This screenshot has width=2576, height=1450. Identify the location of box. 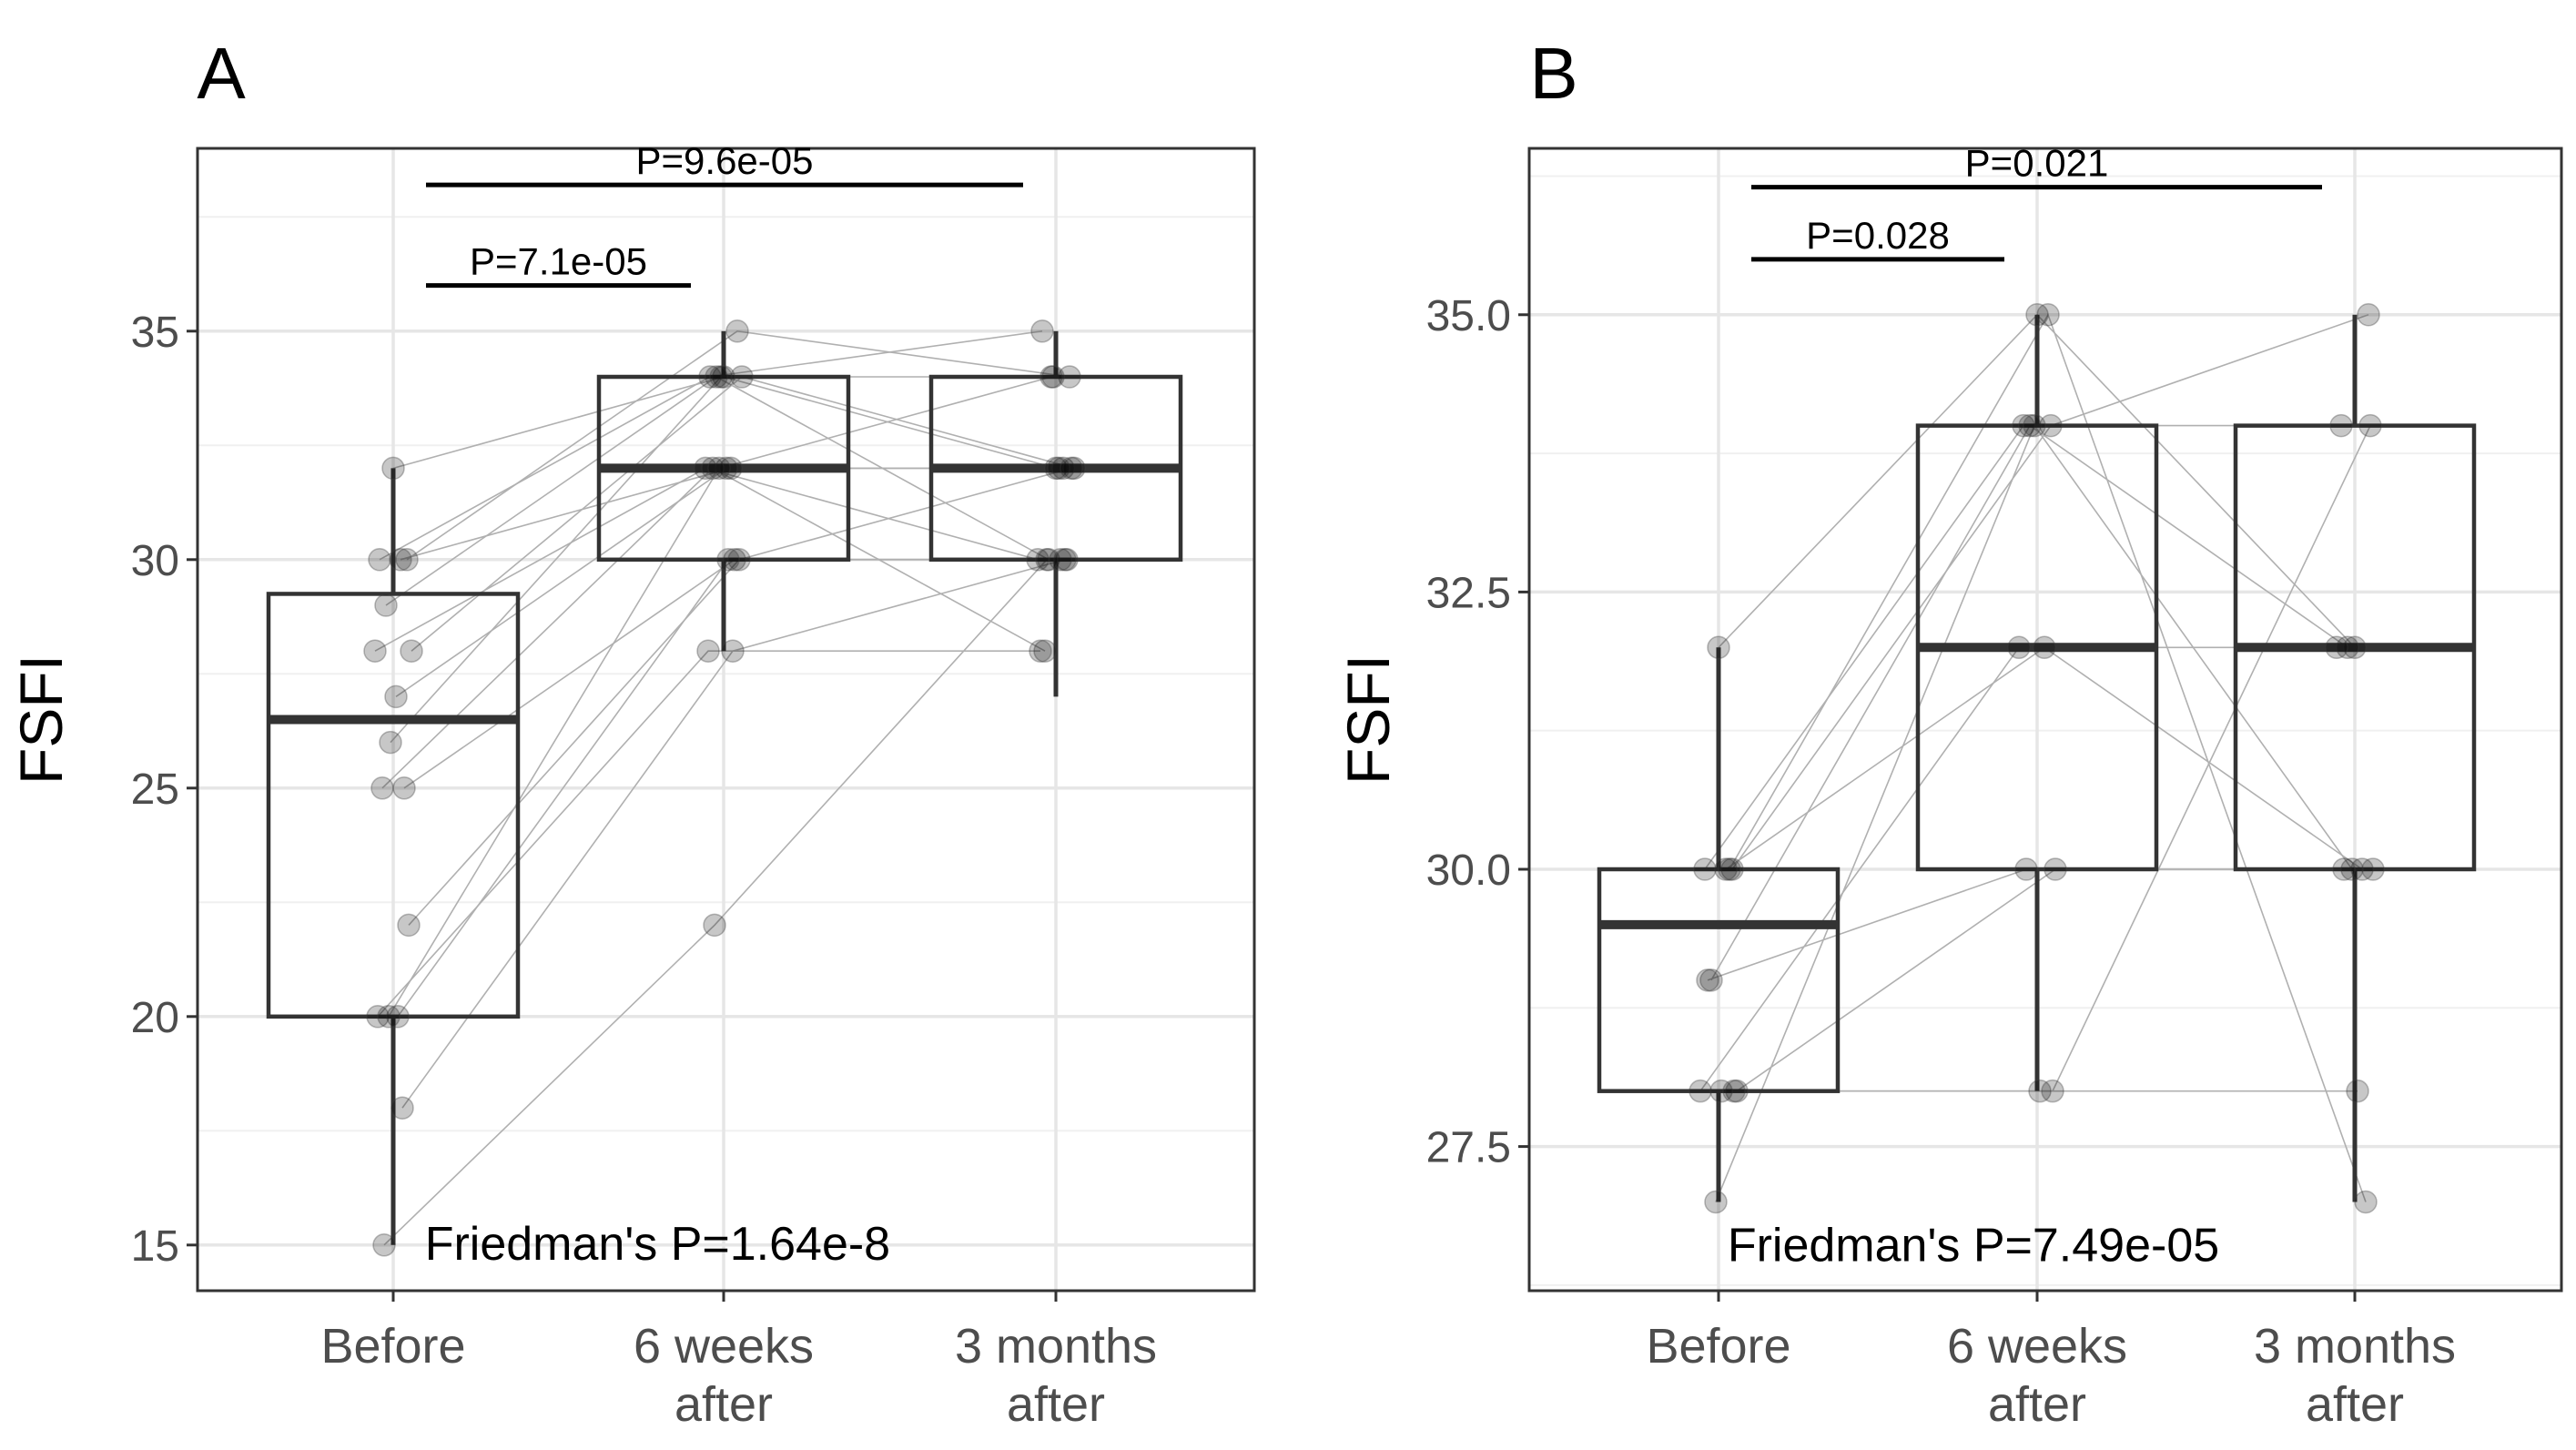
(1719, 980).